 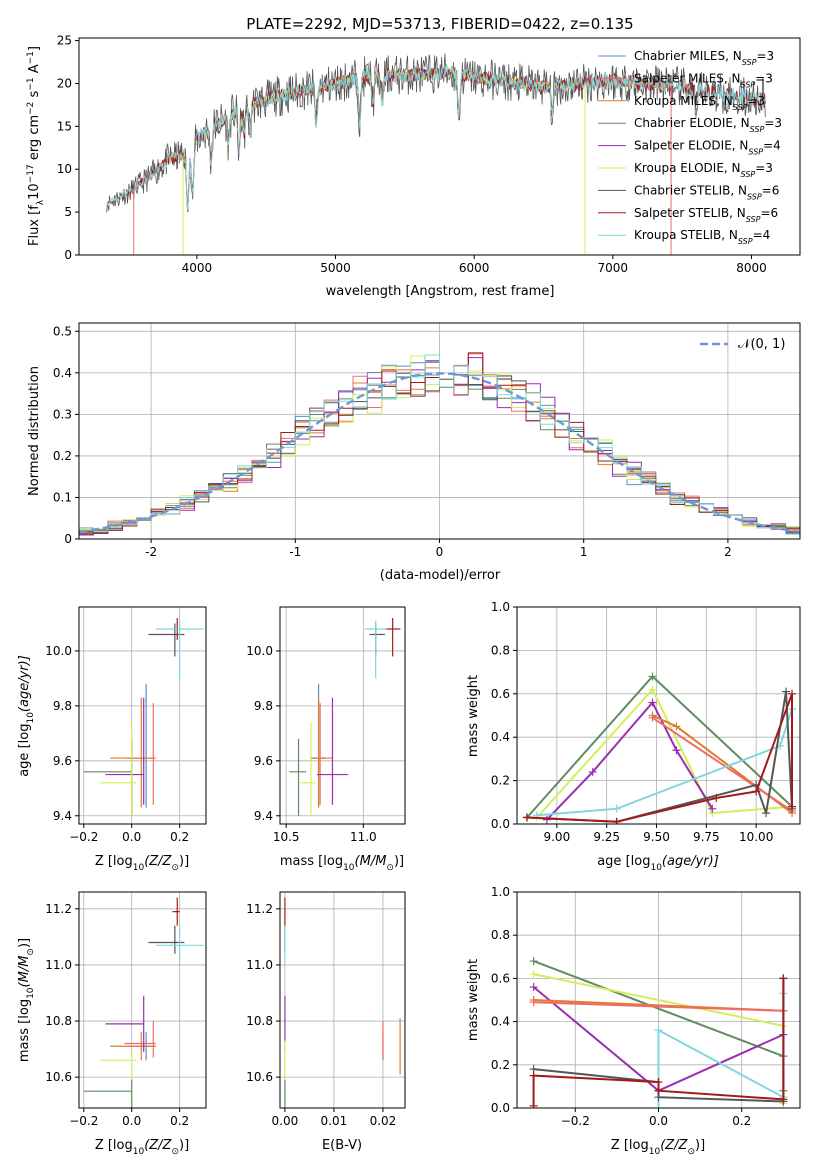 What do you see at coordinates (151, 552) in the screenshot?
I see `x-tick-label: -2` at bounding box center [151, 552].